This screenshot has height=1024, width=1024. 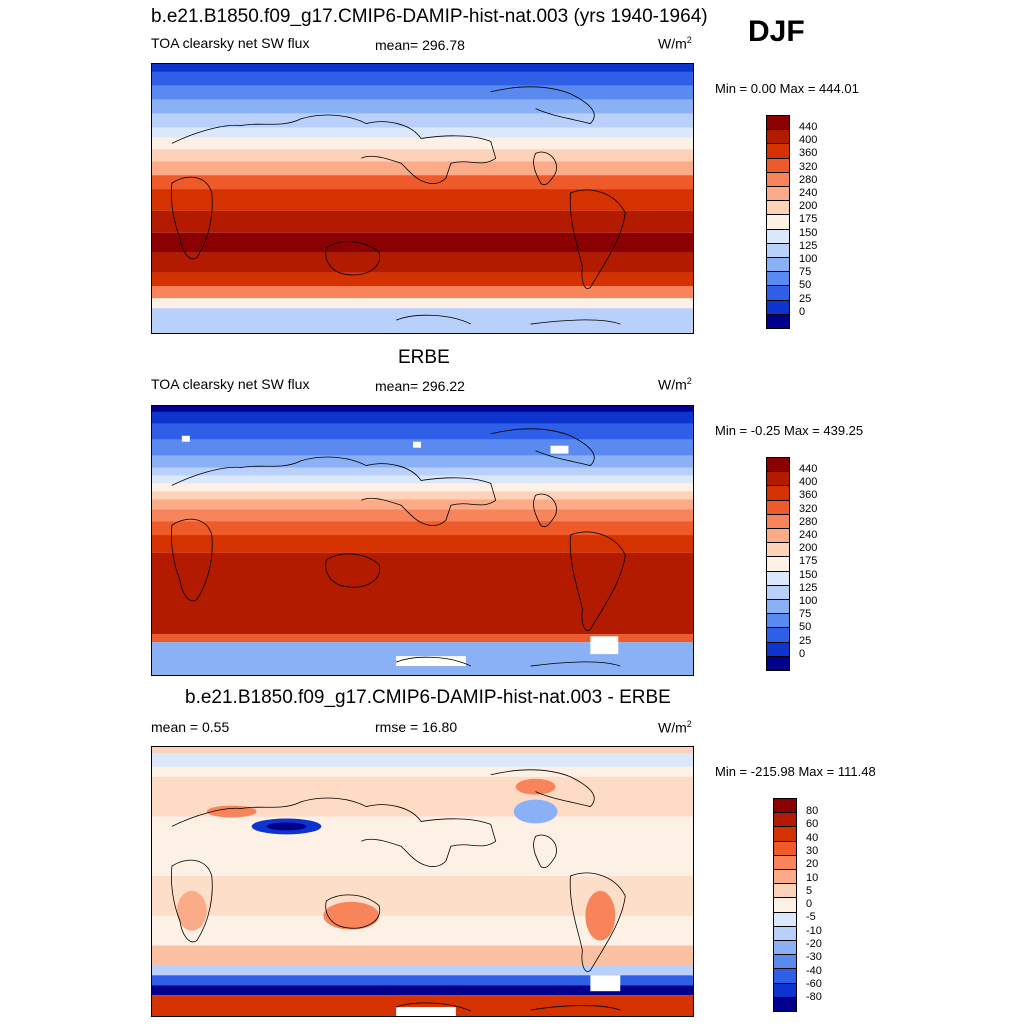 What do you see at coordinates (789, 430) in the screenshot?
I see `panel-2-minmax: Min = -0.25 Max = 439.25` at bounding box center [789, 430].